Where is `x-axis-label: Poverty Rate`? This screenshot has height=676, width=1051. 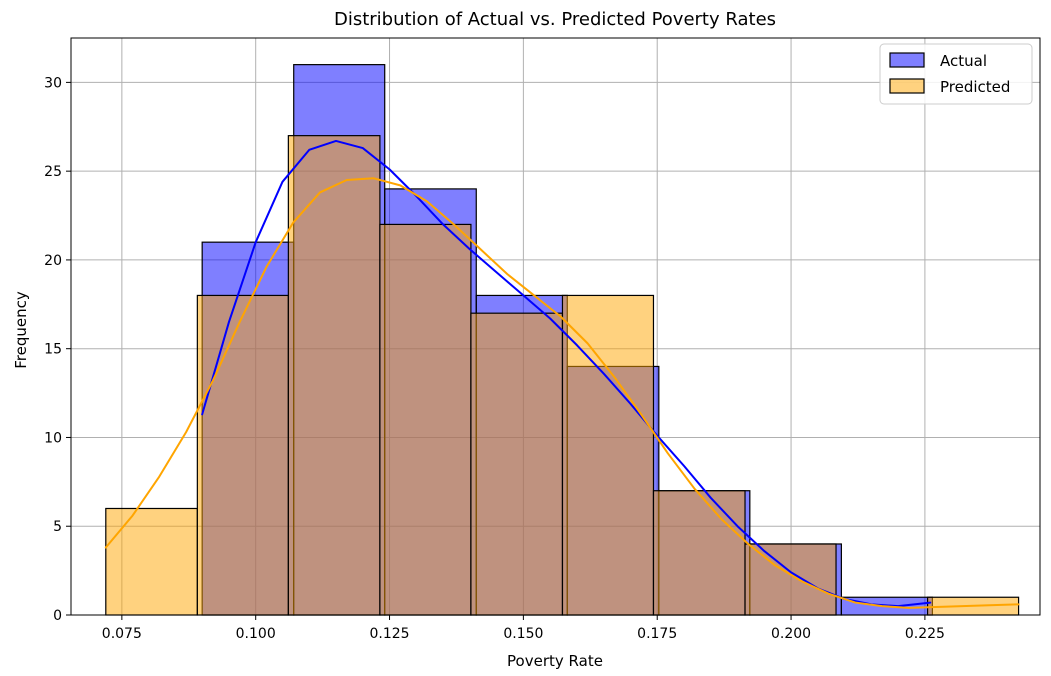
x-axis-label: Poverty Rate is located at coordinates (555, 661).